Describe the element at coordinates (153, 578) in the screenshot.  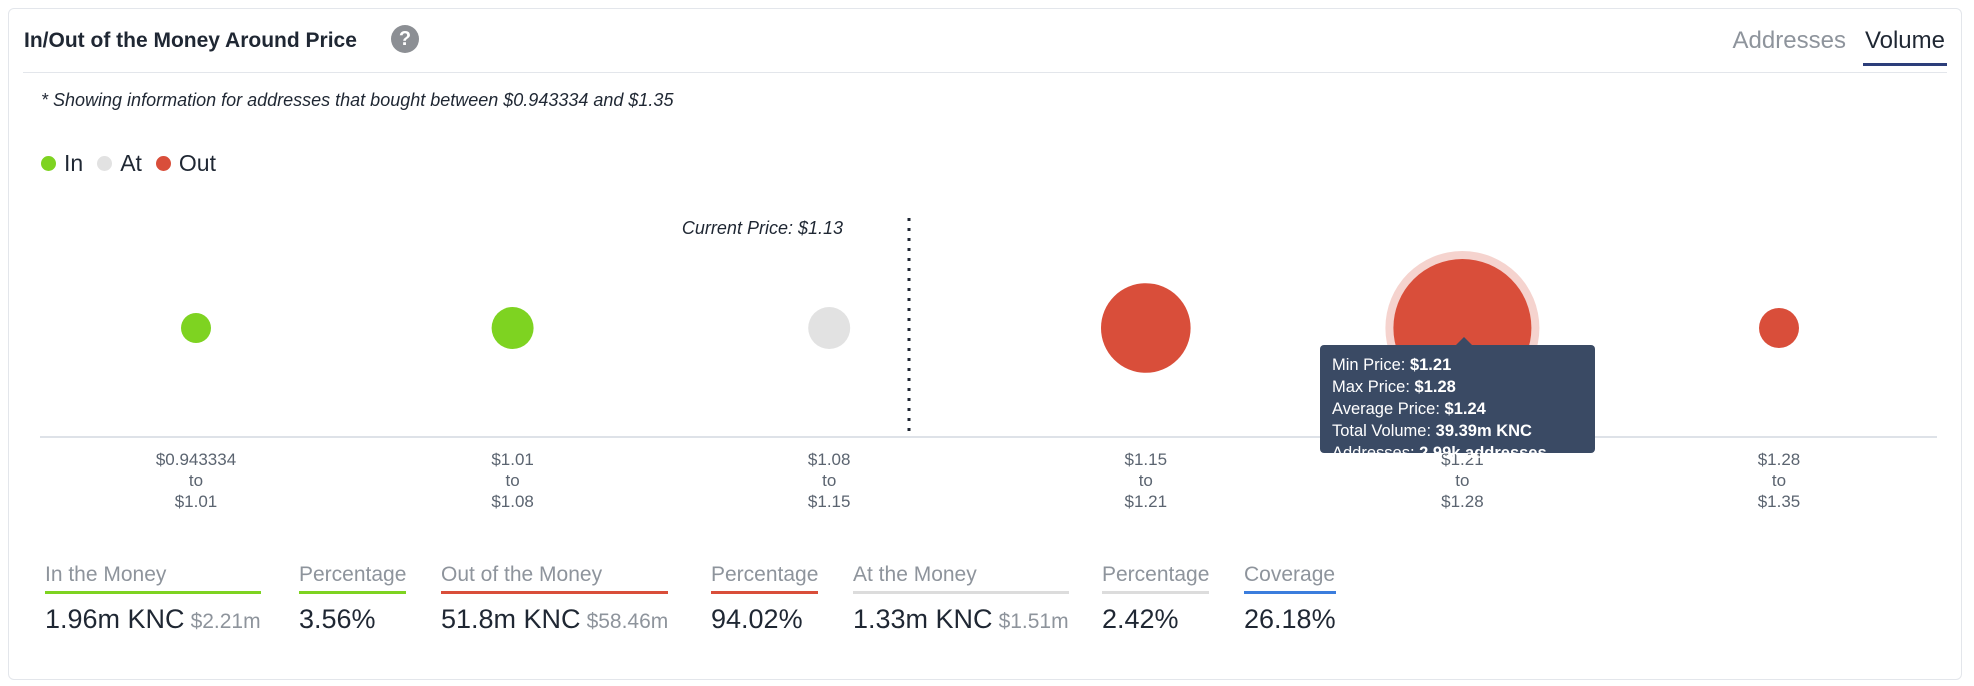
I see `stat-label: In the Money` at that location.